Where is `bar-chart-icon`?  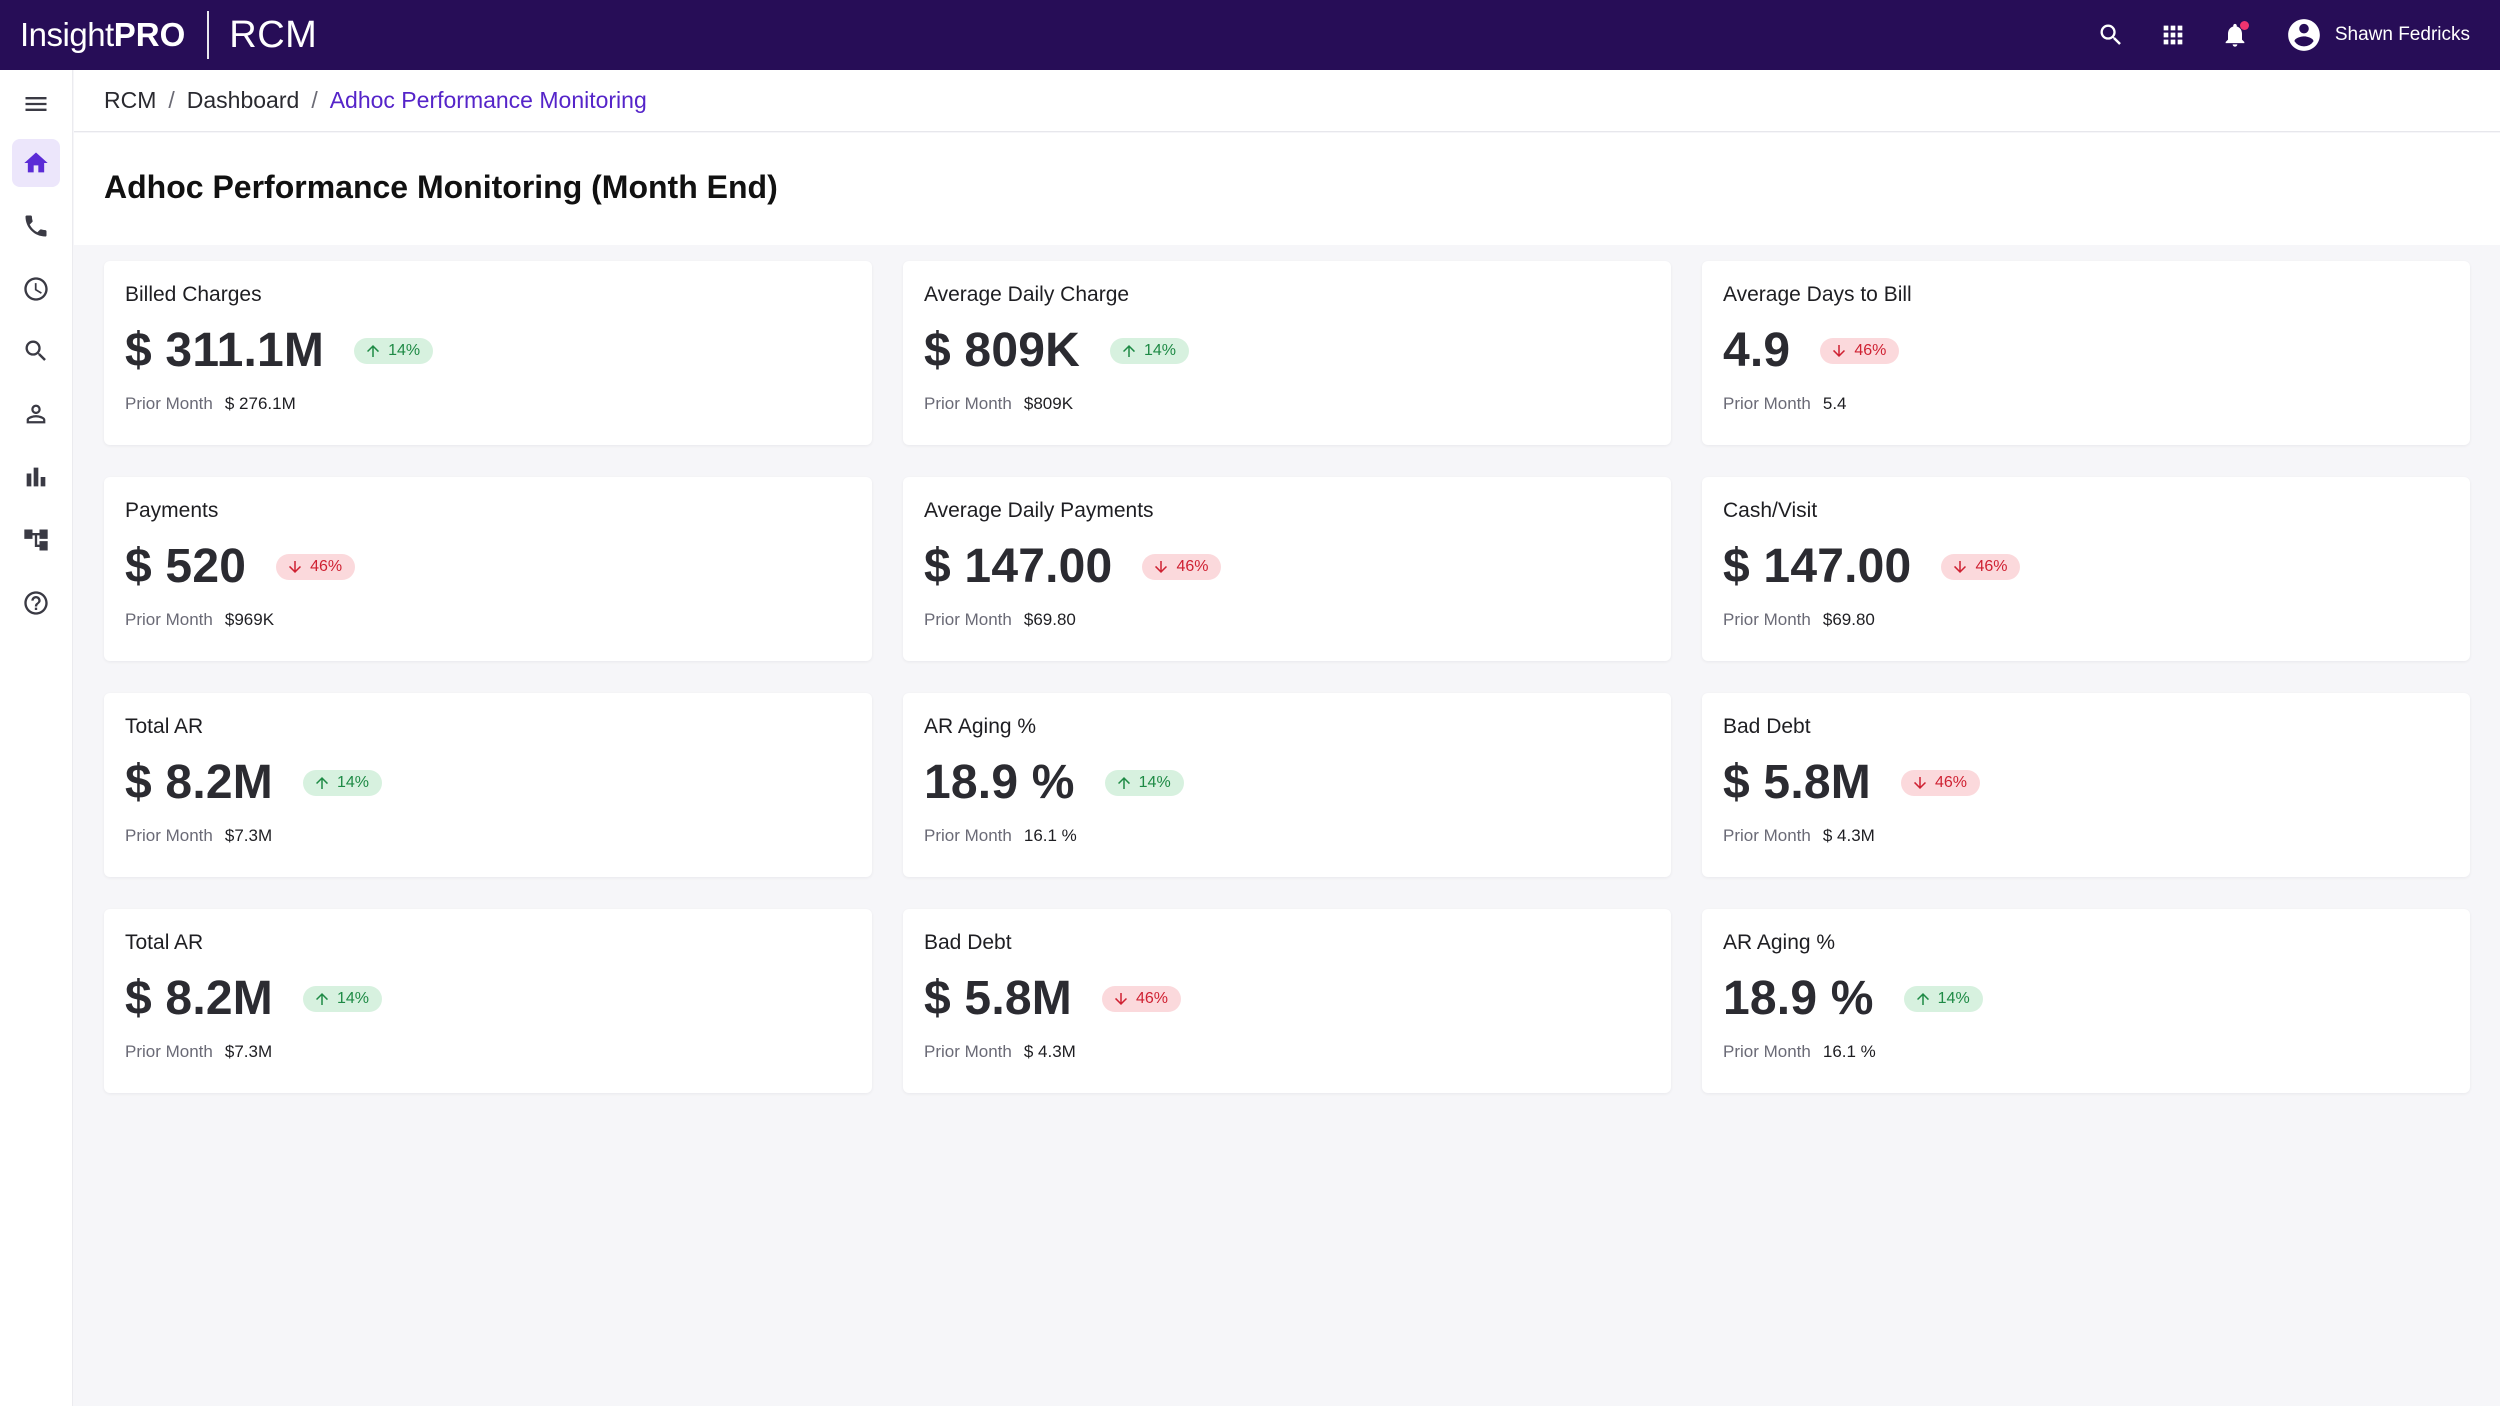 bar-chart-icon is located at coordinates (36, 477).